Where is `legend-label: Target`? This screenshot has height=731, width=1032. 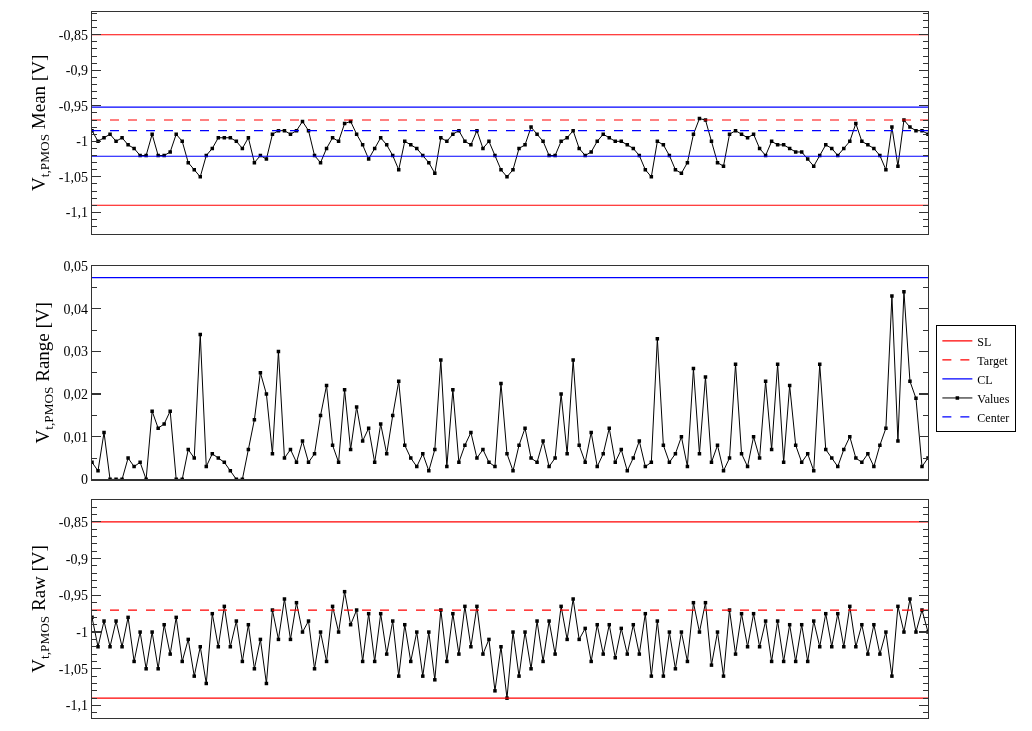
legend-label: Target is located at coordinates (993, 360).